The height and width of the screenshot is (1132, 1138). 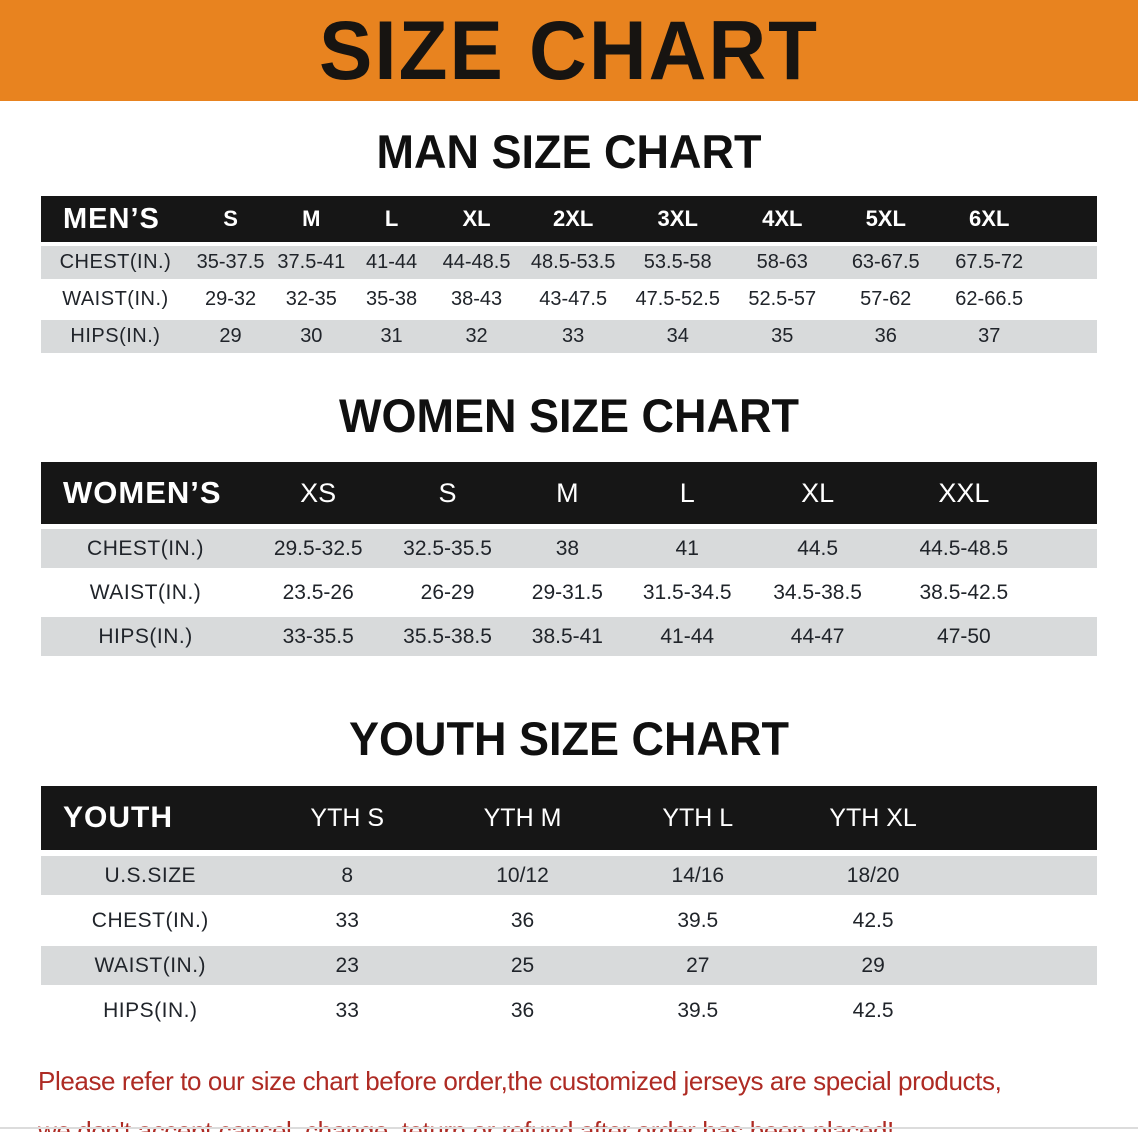 What do you see at coordinates (817, 634) in the screenshot?
I see `size-value-cell: 44-47` at bounding box center [817, 634].